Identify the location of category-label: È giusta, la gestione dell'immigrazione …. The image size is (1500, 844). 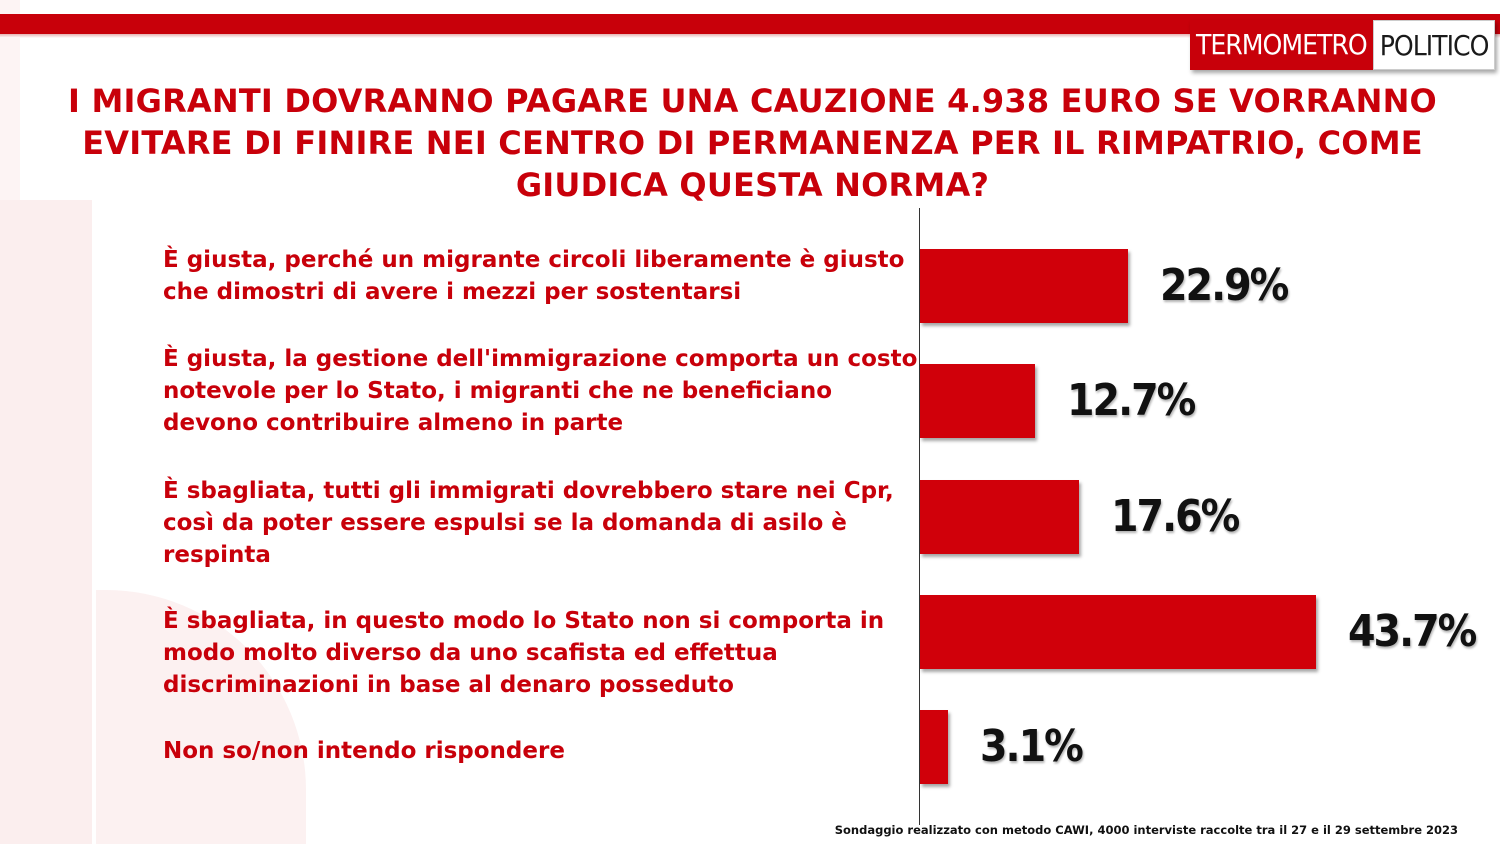
(540, 391).